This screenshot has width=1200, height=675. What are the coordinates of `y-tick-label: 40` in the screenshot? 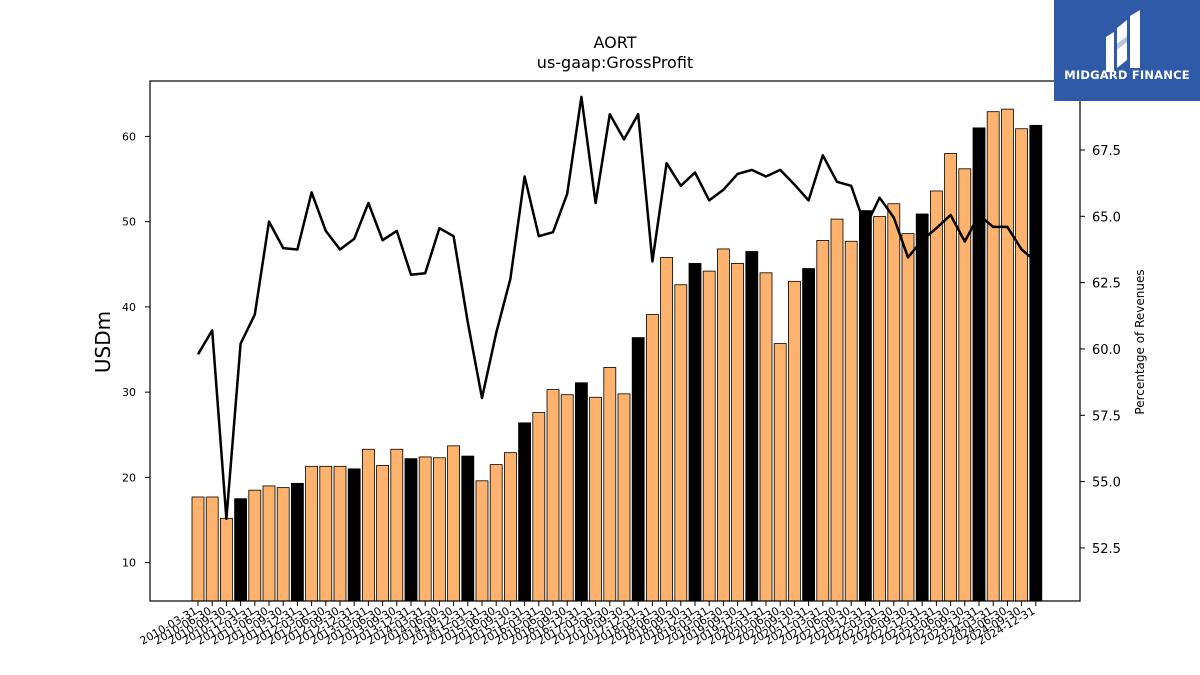 It's located at (129, 307).